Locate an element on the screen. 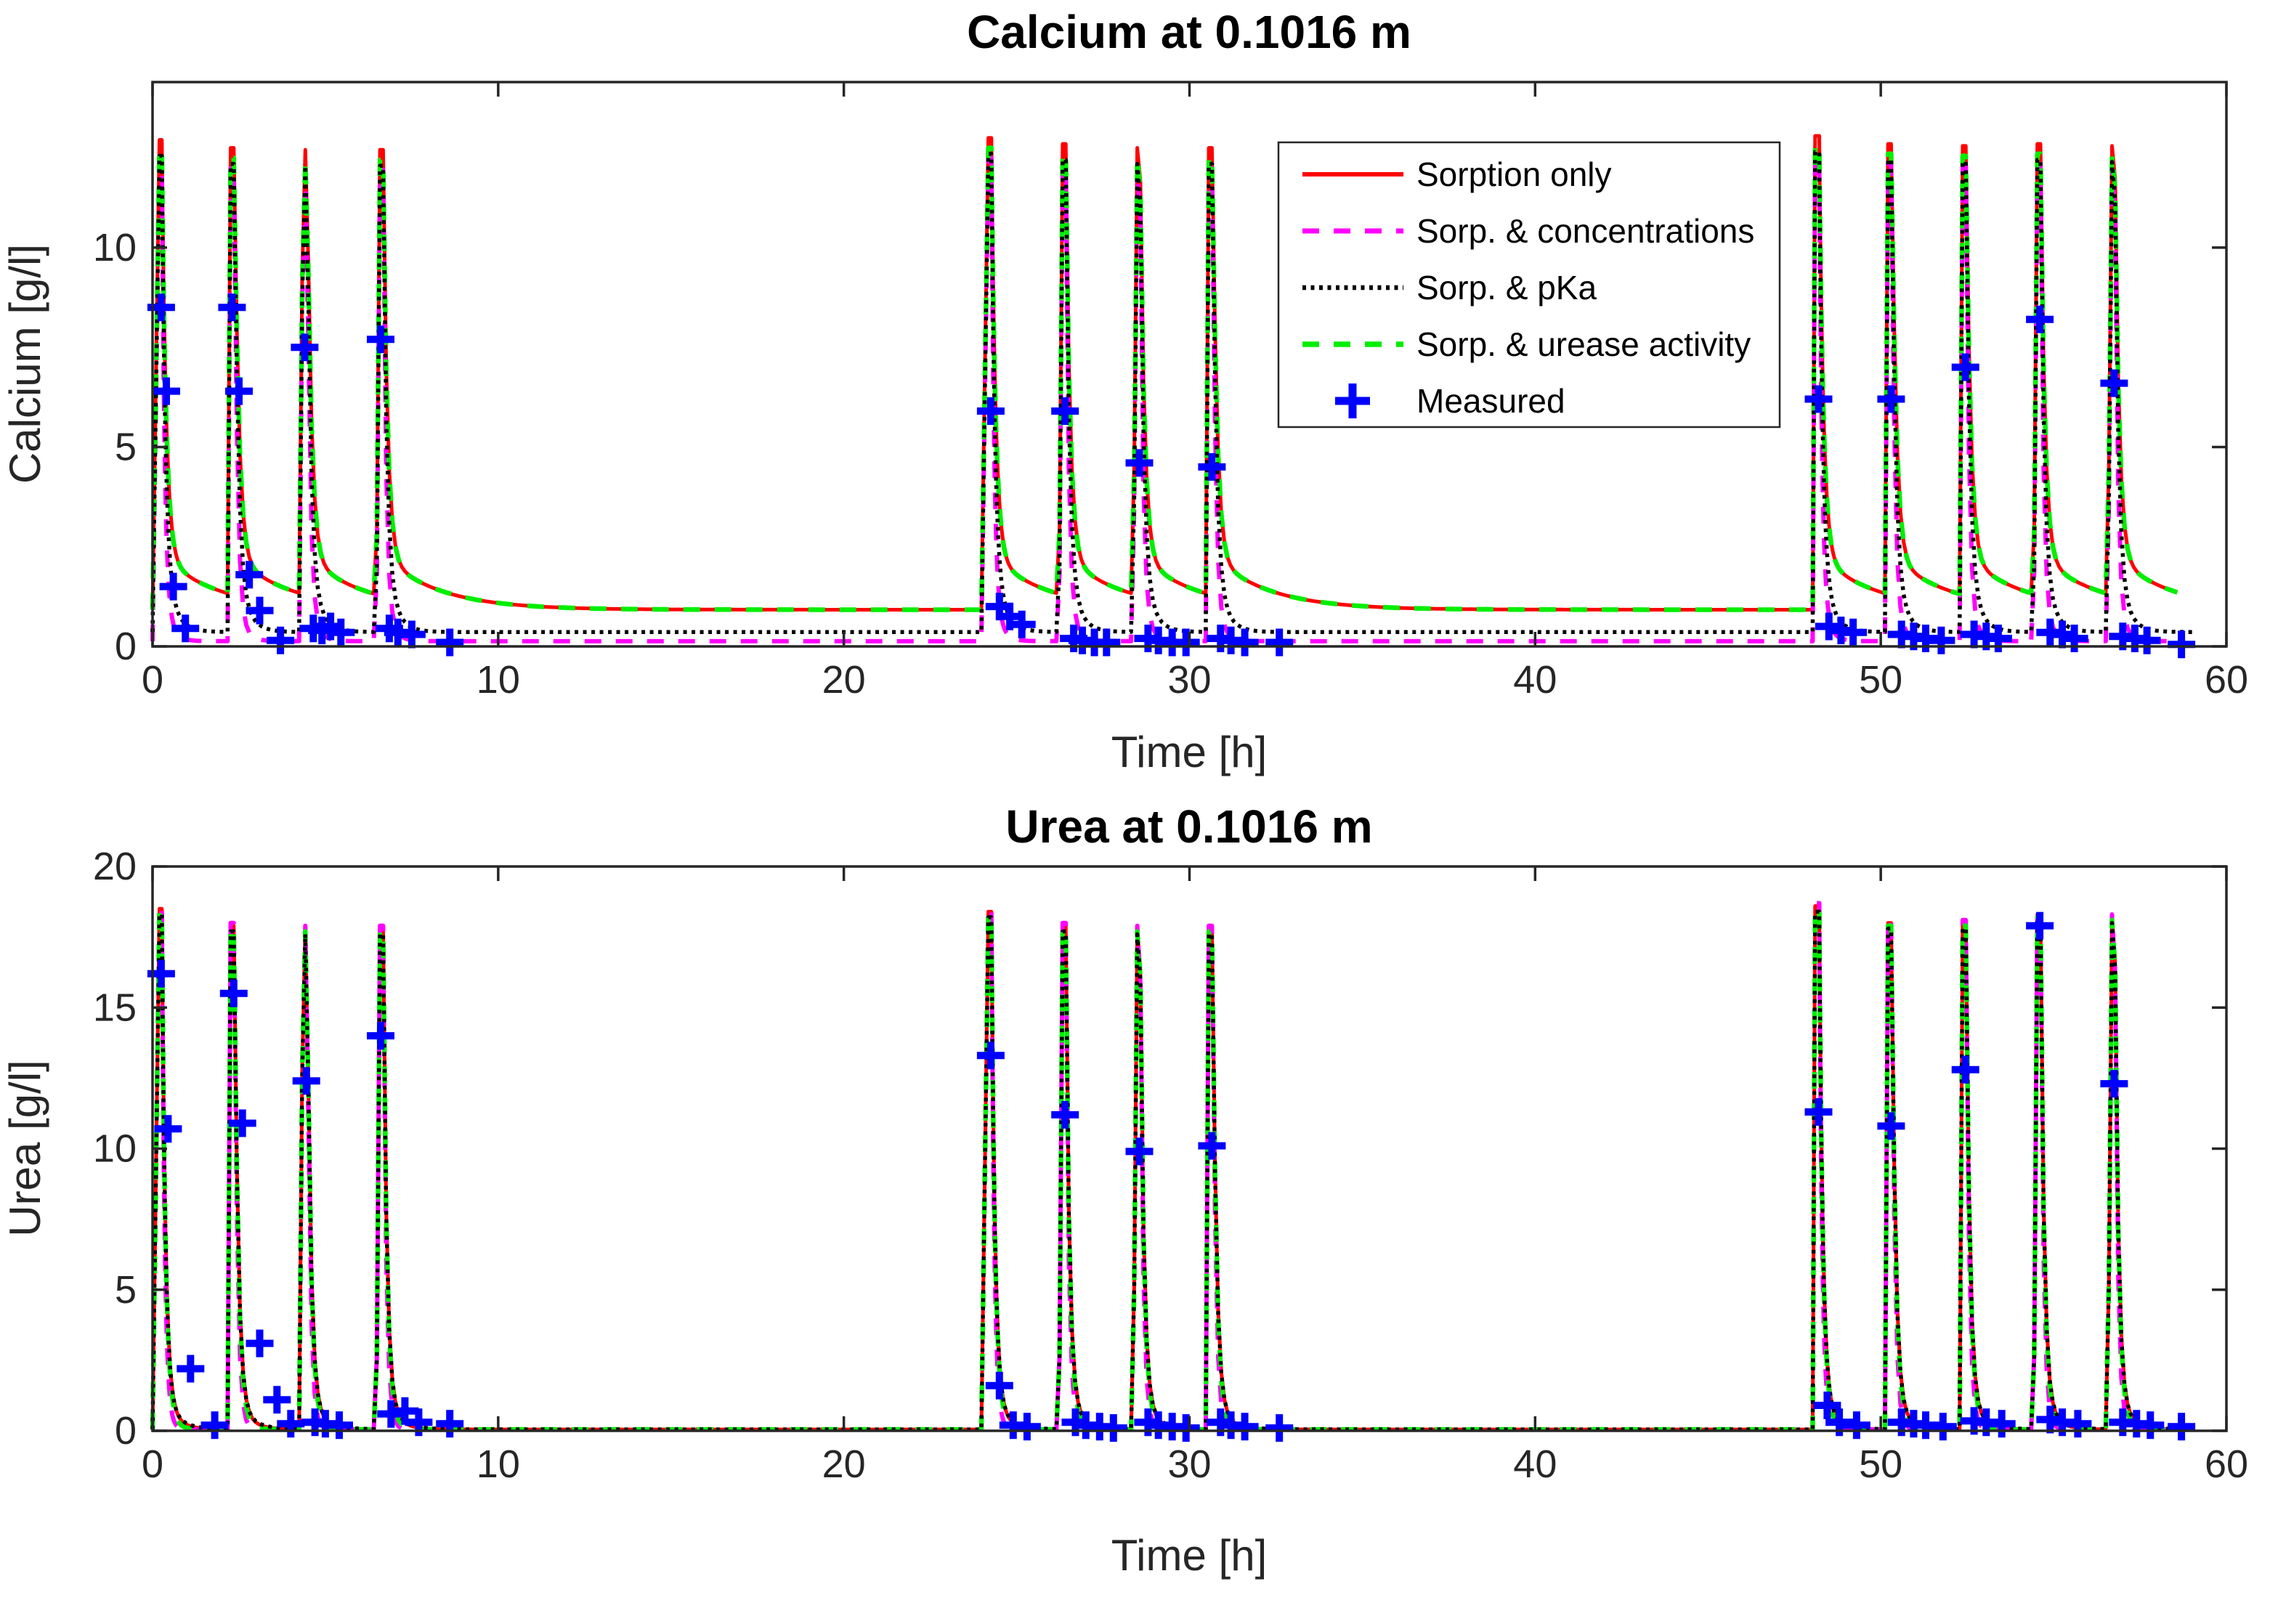 The width and height of the screenshot is (2270, 1624). legend-label-sorption-urease: Sorp. & urease activity is located at coordinates (1583, 344).